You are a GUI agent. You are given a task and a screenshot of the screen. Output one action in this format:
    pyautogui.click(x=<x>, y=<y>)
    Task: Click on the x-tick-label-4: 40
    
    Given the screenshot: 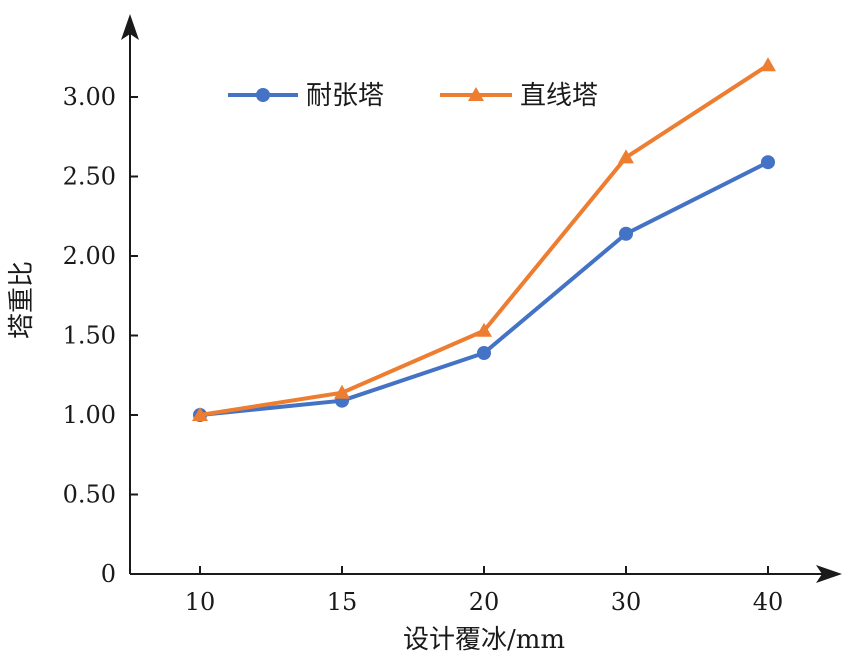 What is the action you would take?
    pyautogui.click(x=768, y=602)
    